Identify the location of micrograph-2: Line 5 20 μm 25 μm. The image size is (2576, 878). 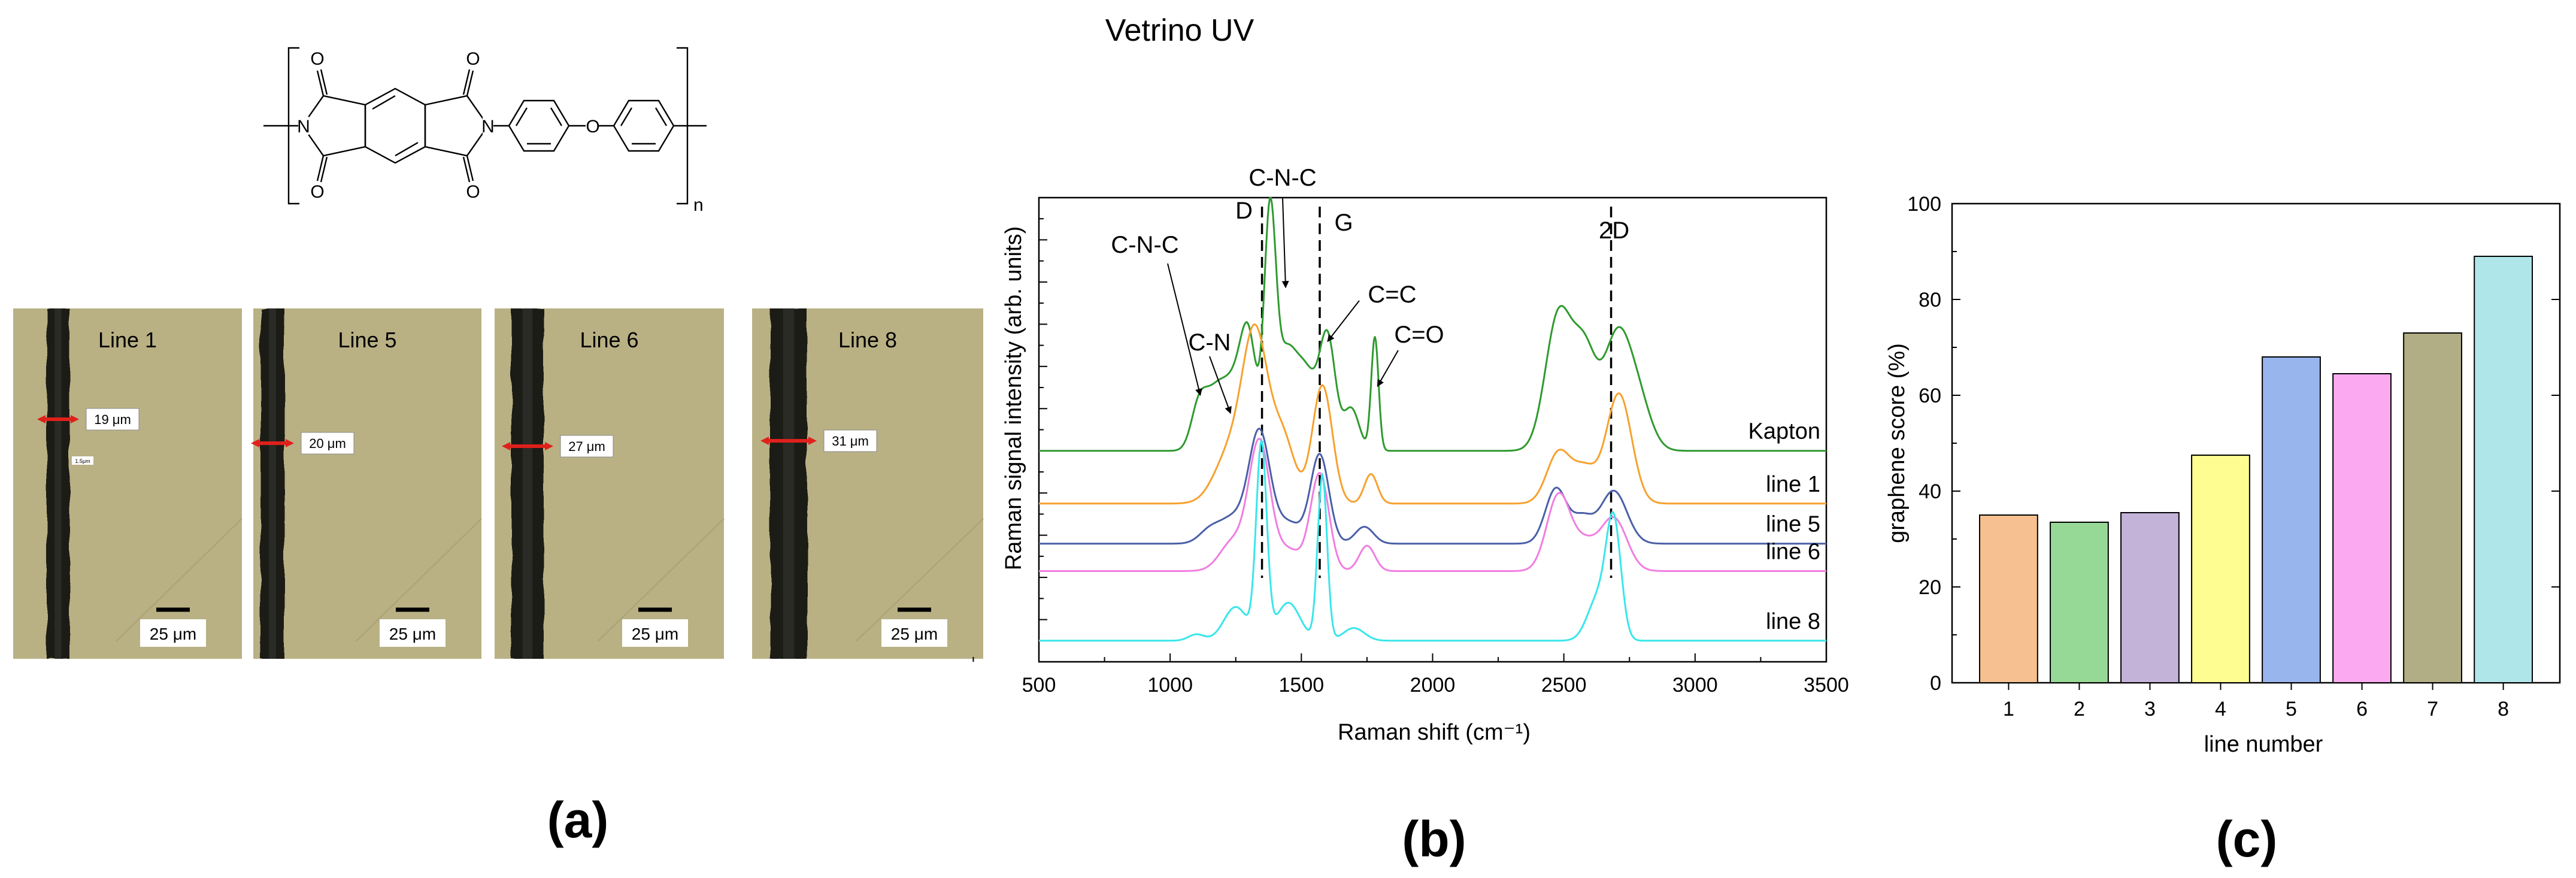
(366, 483).